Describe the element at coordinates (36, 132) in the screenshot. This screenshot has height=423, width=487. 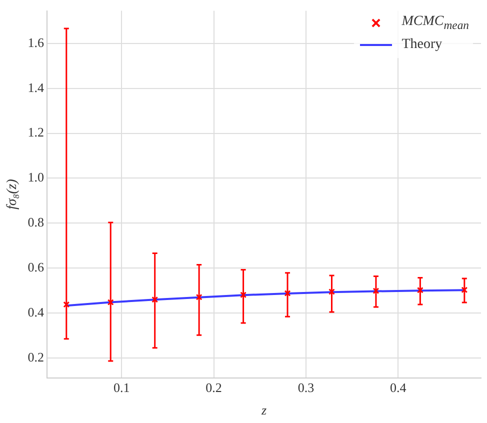
I see `y-tick-label: 1.2` at that location.